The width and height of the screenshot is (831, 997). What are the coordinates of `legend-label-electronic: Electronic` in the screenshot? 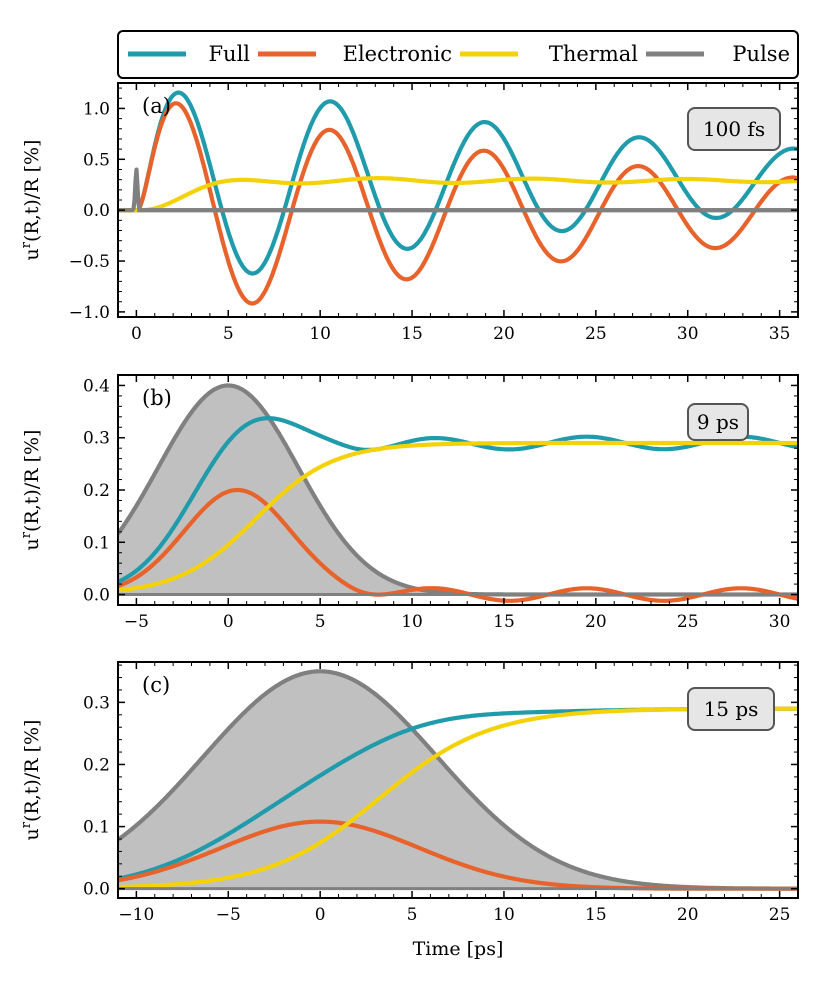 It's located at (397, 54).